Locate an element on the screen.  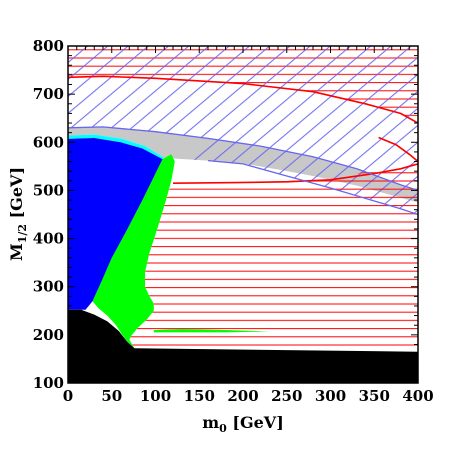
x-tick-label: 200 is located at coordinates (242, 396).